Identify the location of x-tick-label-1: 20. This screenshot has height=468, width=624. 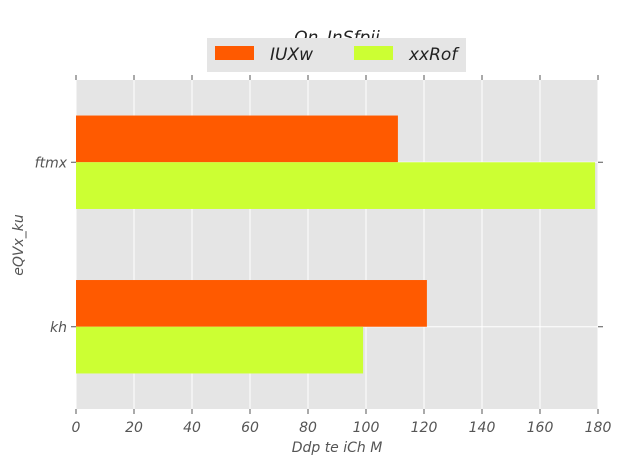
(134, 428).